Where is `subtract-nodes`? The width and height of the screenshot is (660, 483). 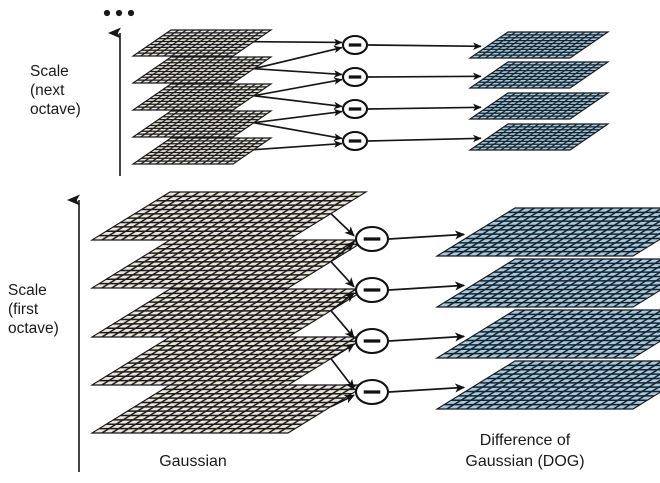
subtract-nodes is located at coordinates (365, 220).